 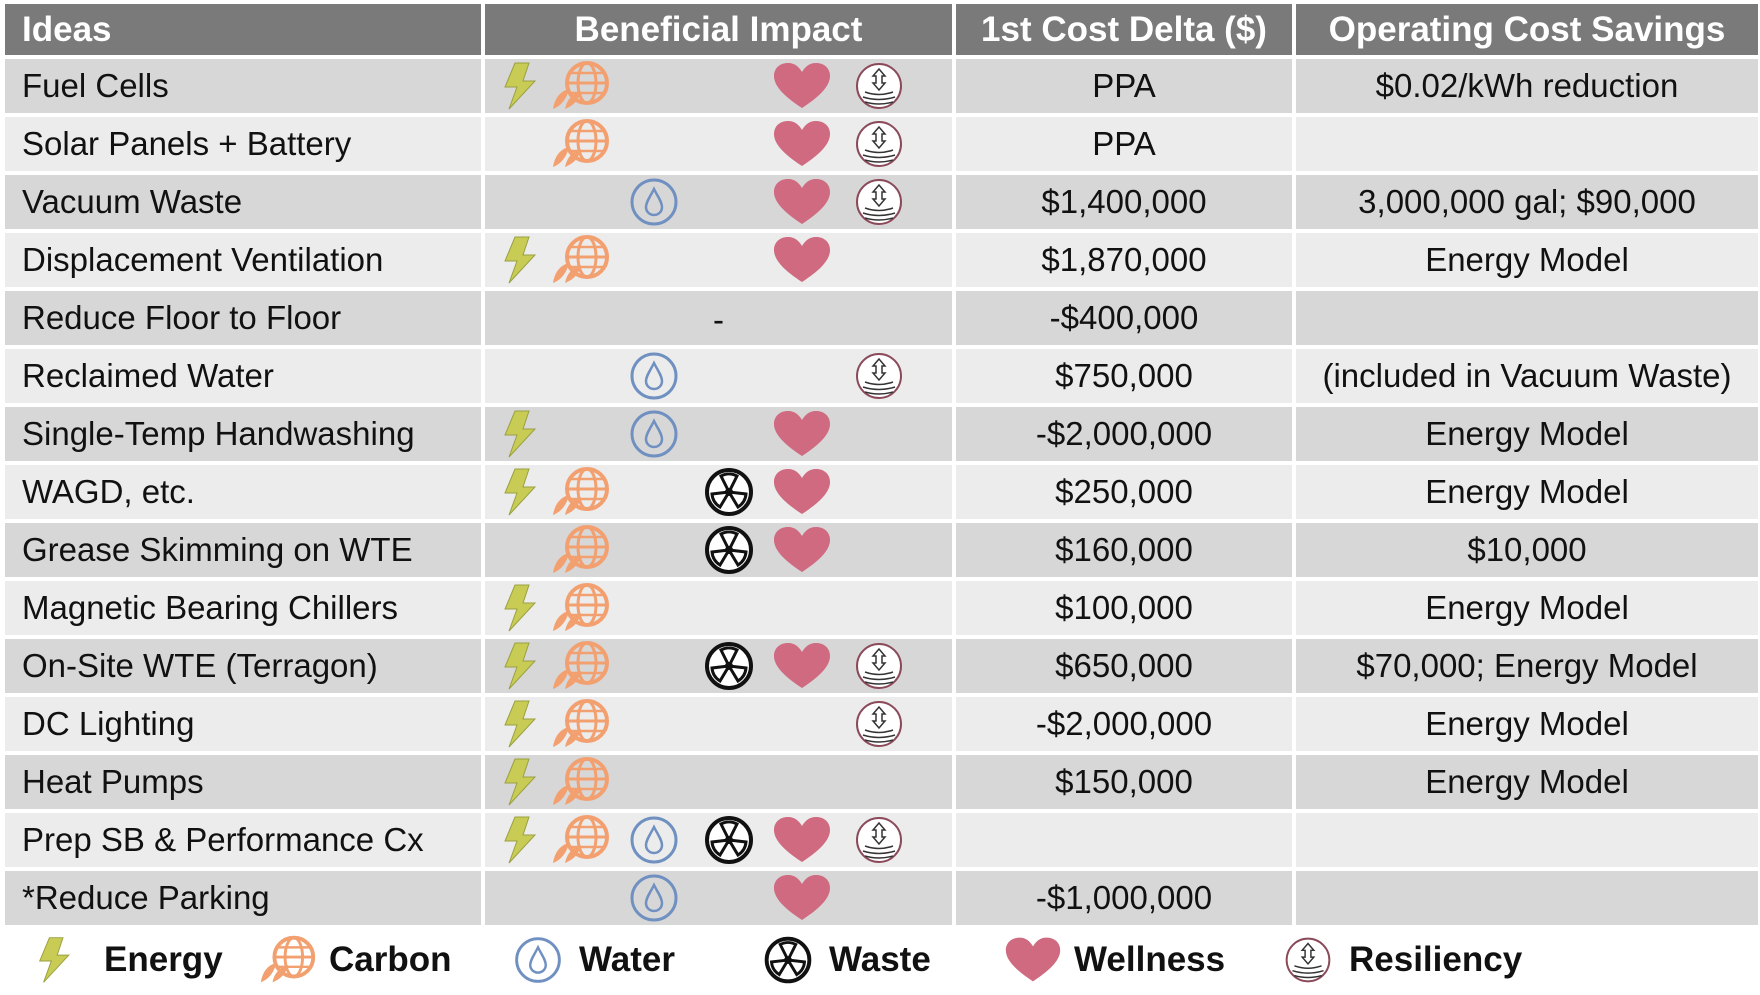 What do you see at coordinates (1126, 204) in the screenshot?
I see `cost-delta-cell: $1,400,000` at bounding box center [1126, 204].